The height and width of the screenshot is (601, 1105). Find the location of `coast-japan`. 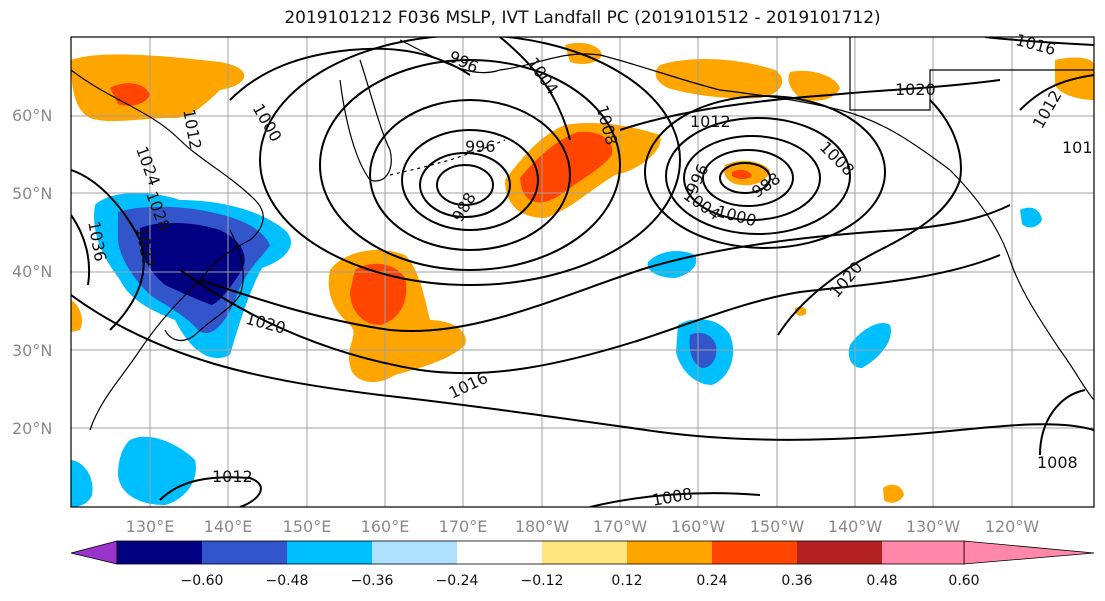

coast-japan is located at coordinates (204, 285).